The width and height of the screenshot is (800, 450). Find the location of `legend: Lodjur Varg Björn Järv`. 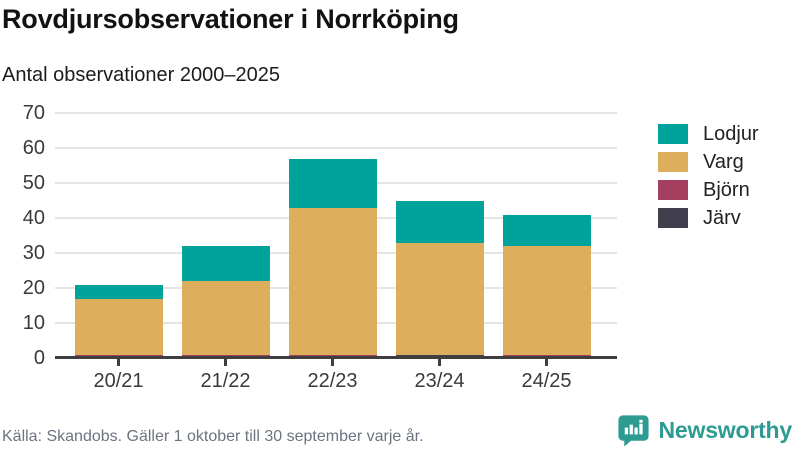

legend: Lodjur Varg Björn Järv is located at coordinates (728, 179).